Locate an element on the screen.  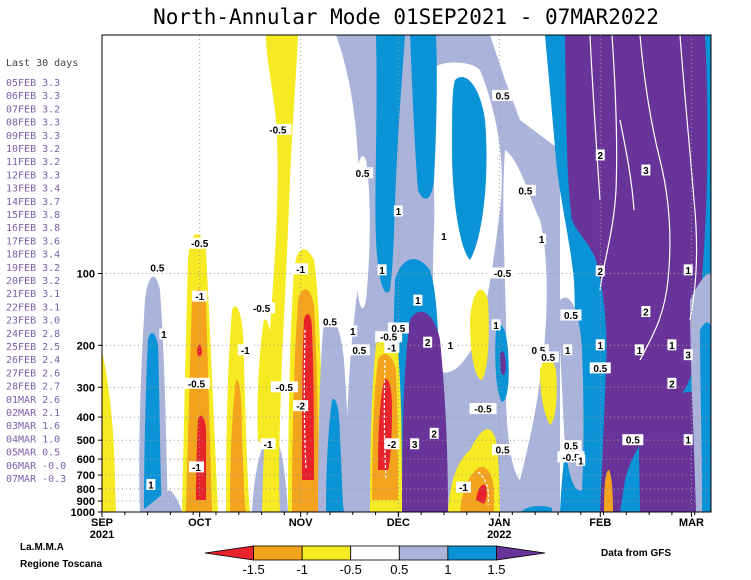
side-panel-row: 07FEB 3.2 is located at coordinates (33, 109).